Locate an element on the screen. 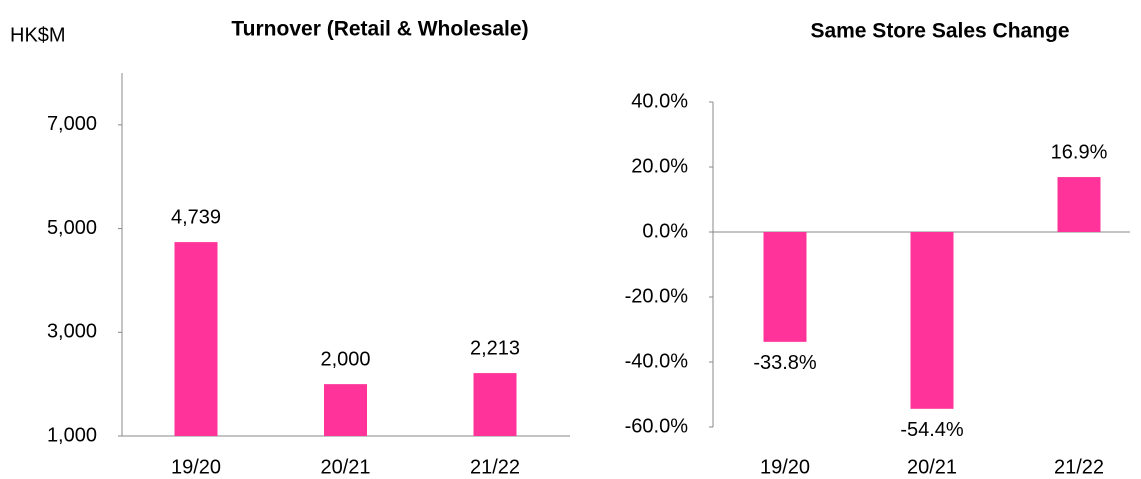  y-tick-label: -20.0% is located at coordinates (657, 296).